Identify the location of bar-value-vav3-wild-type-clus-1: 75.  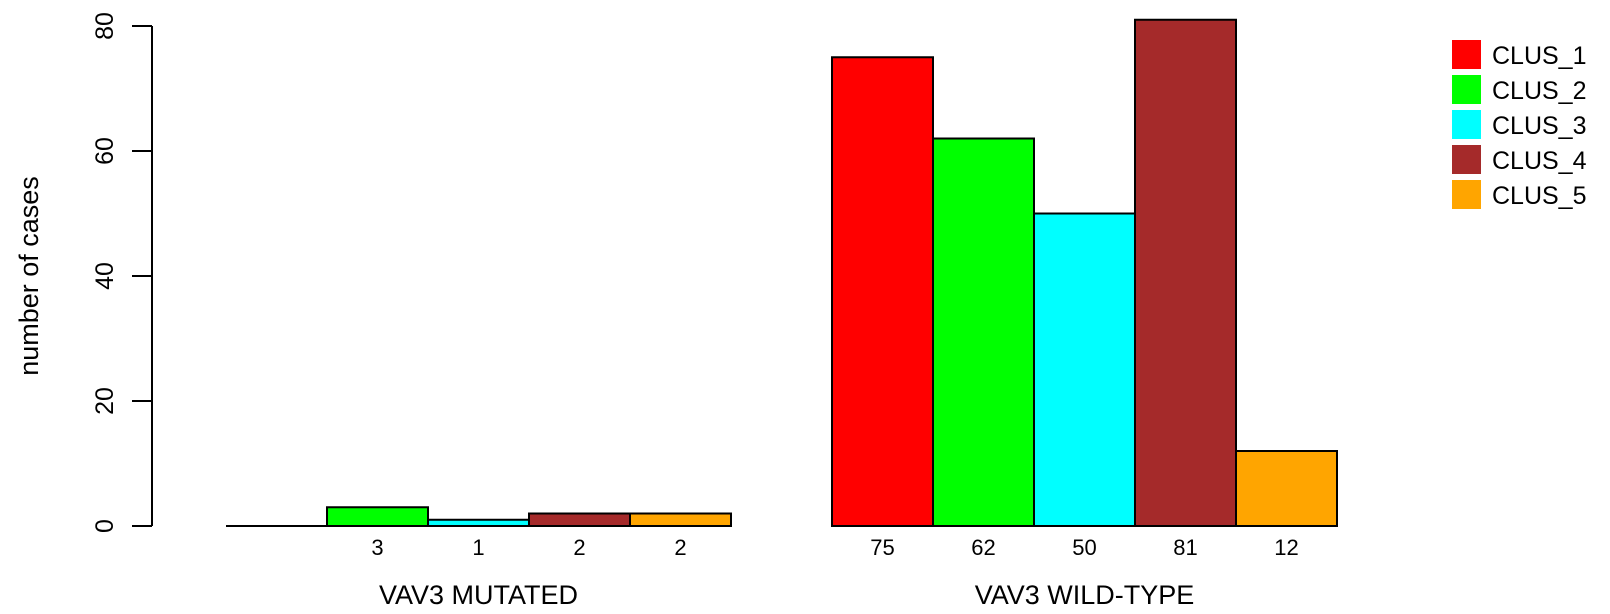
(882, 547).